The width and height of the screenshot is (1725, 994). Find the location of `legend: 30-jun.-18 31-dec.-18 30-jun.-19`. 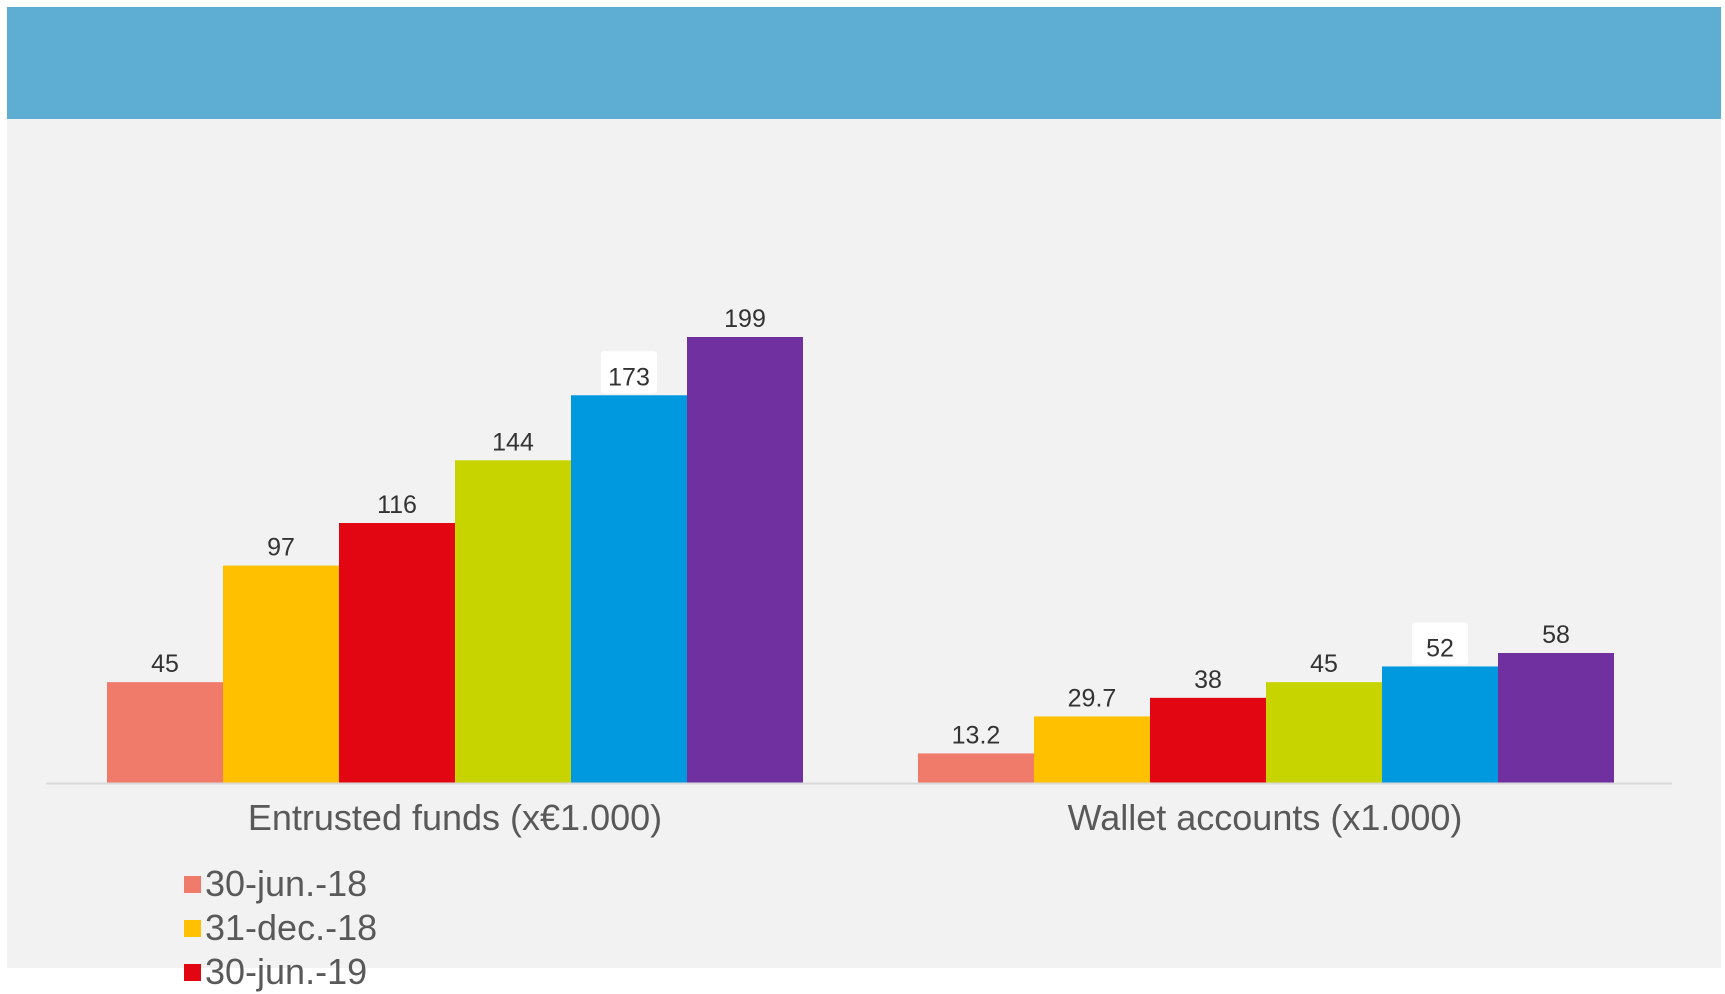

legend: 30-jun.-18 31-dec.-18 30-jun.-19 is located at coordinates (280, 928).